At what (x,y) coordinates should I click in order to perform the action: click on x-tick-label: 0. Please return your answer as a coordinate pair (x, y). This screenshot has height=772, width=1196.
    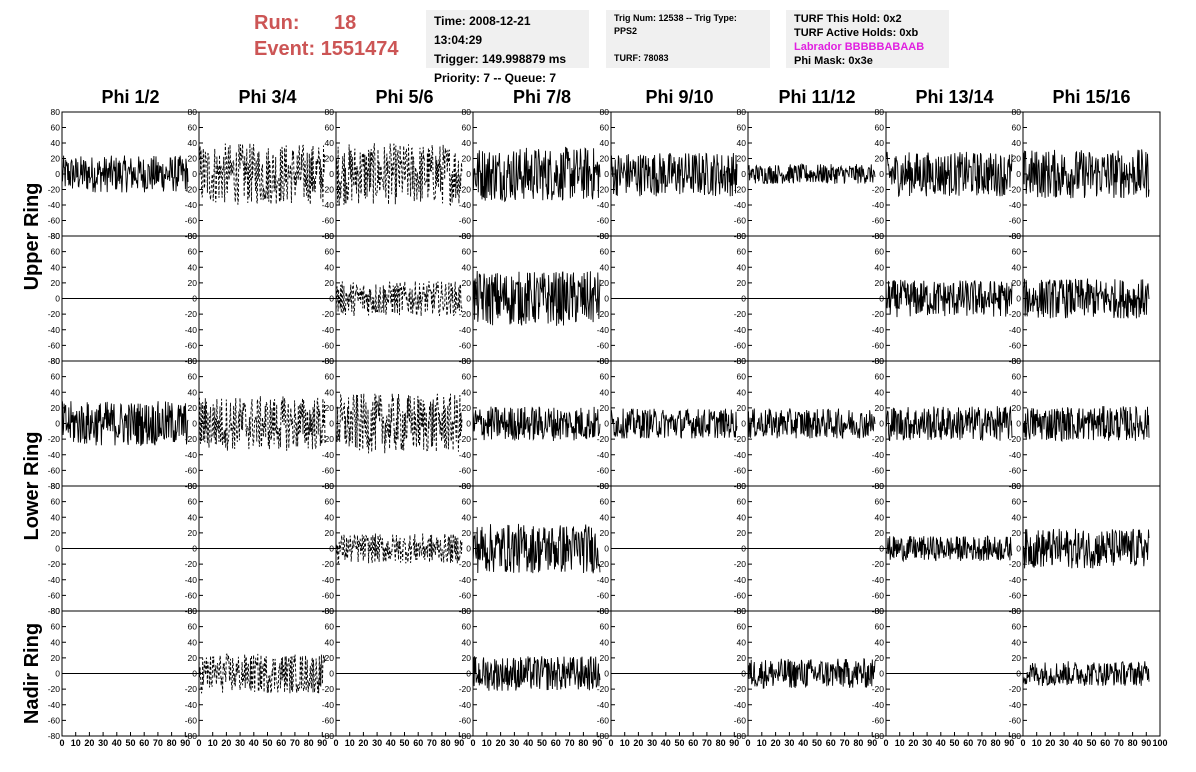
    Looking at the image, I should click on (472, 743).